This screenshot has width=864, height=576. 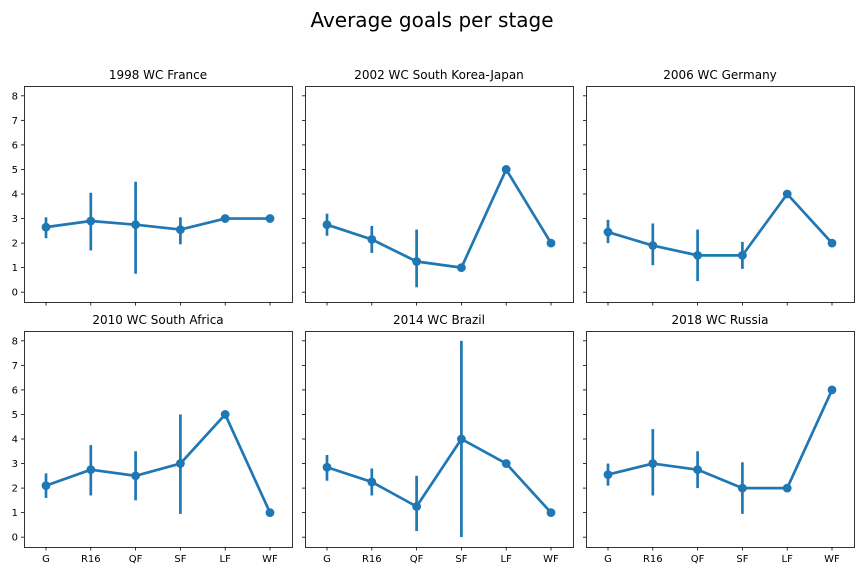 What do you see at coordinates (719, 320) in the screenshot?
I see `panel-title: 2018 WC Russia` at bounding box center [719, 320].